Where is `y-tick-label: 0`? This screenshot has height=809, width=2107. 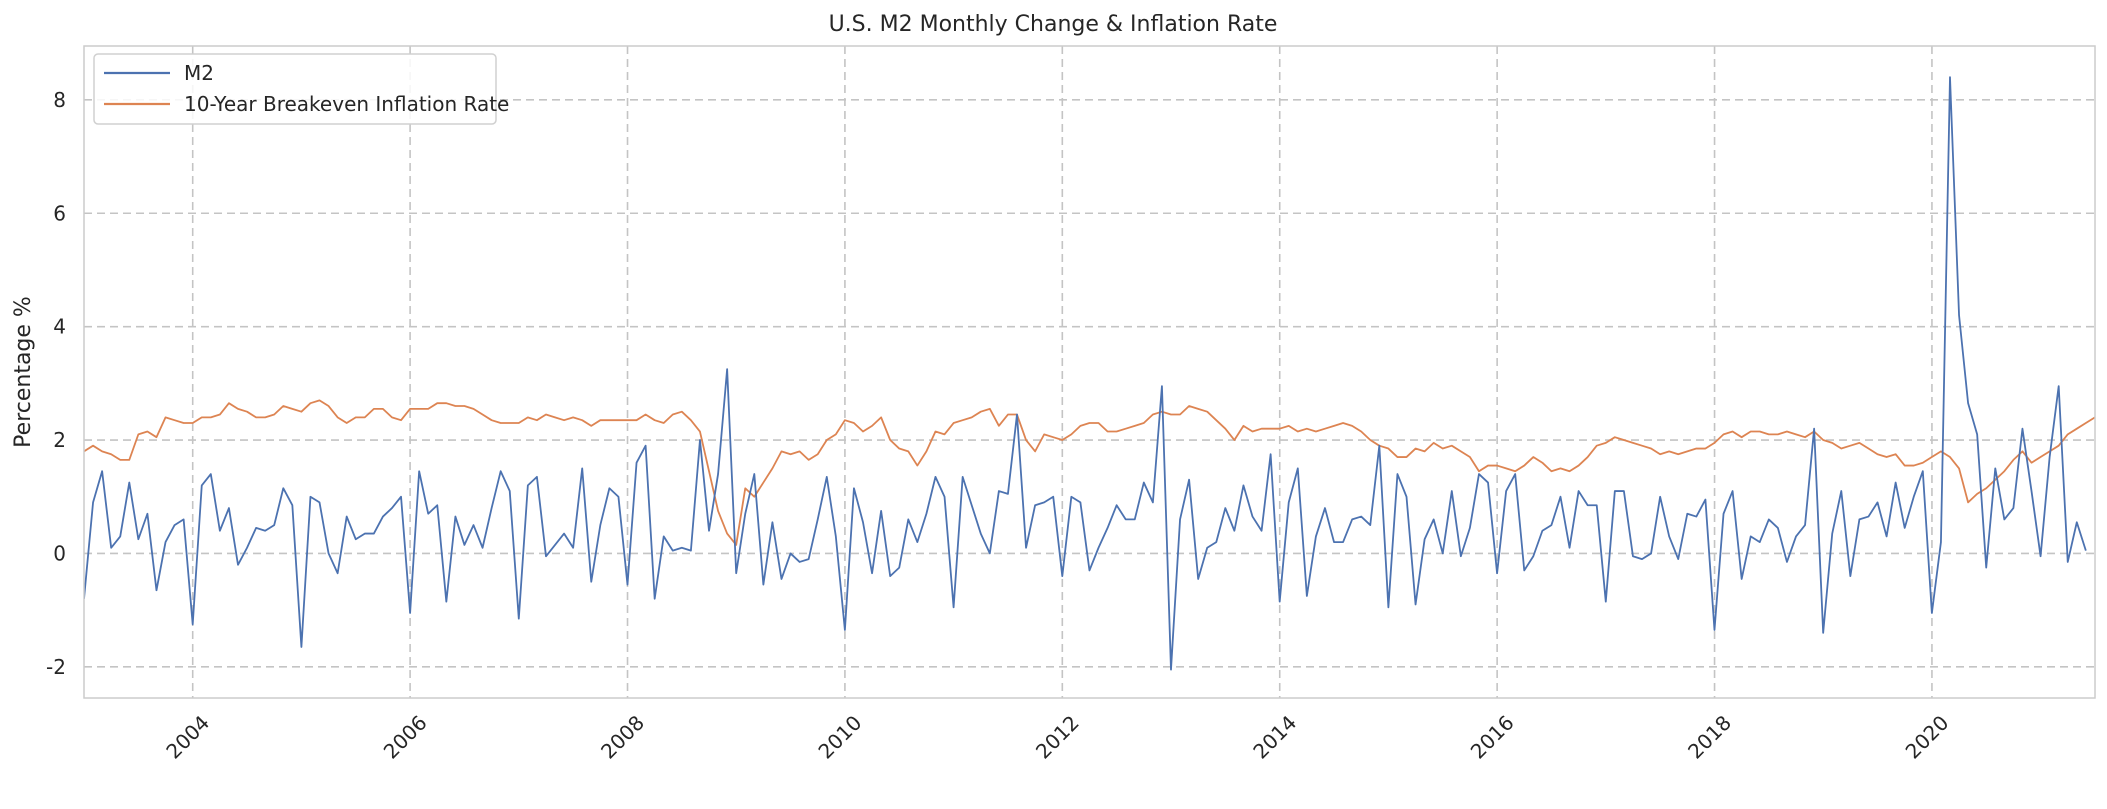
y-tick-label: 0 is located at coordinates (59, 553).